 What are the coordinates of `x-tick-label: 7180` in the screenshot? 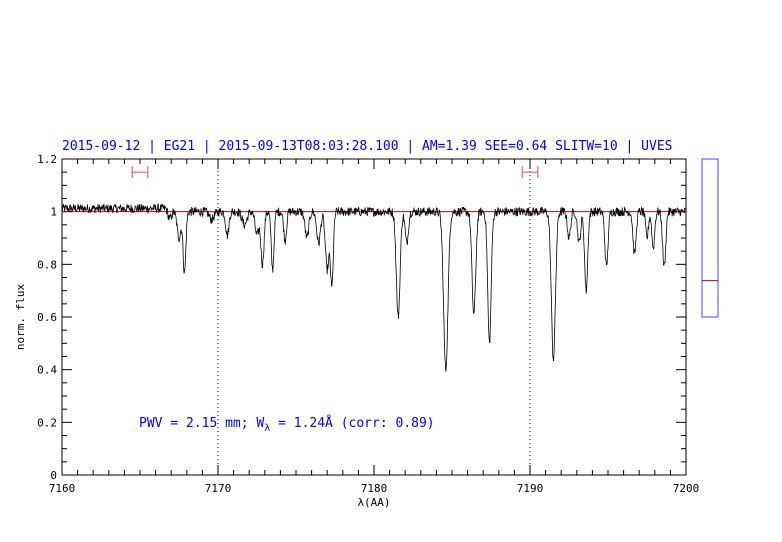 It's located at (374, 488).